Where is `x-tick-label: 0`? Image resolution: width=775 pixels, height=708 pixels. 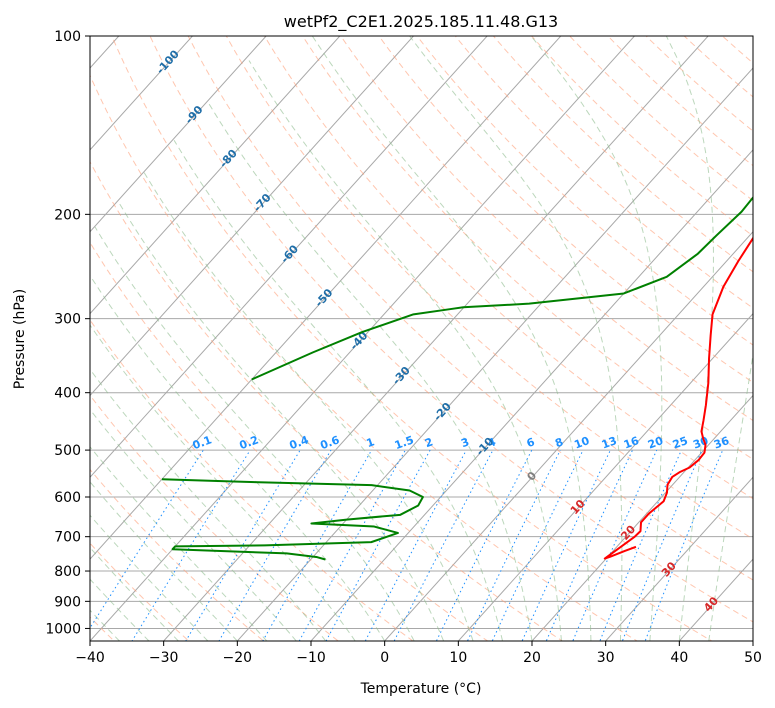 x-tick-label: 0 is located at coordinates (384, 658).